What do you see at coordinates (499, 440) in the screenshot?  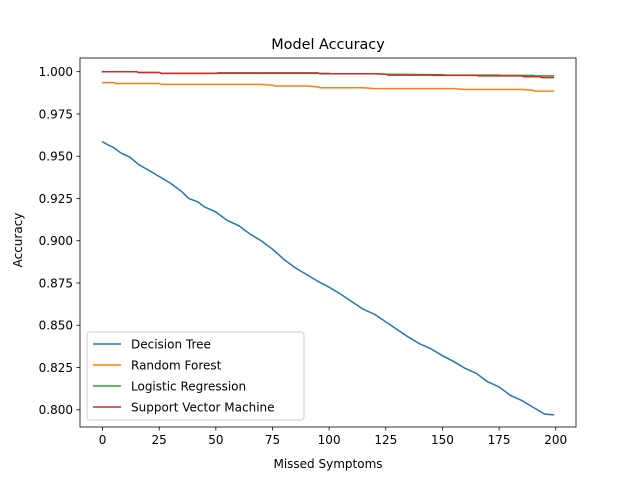 I see `x-tick-label: 175` at bounding box center [499, 440].